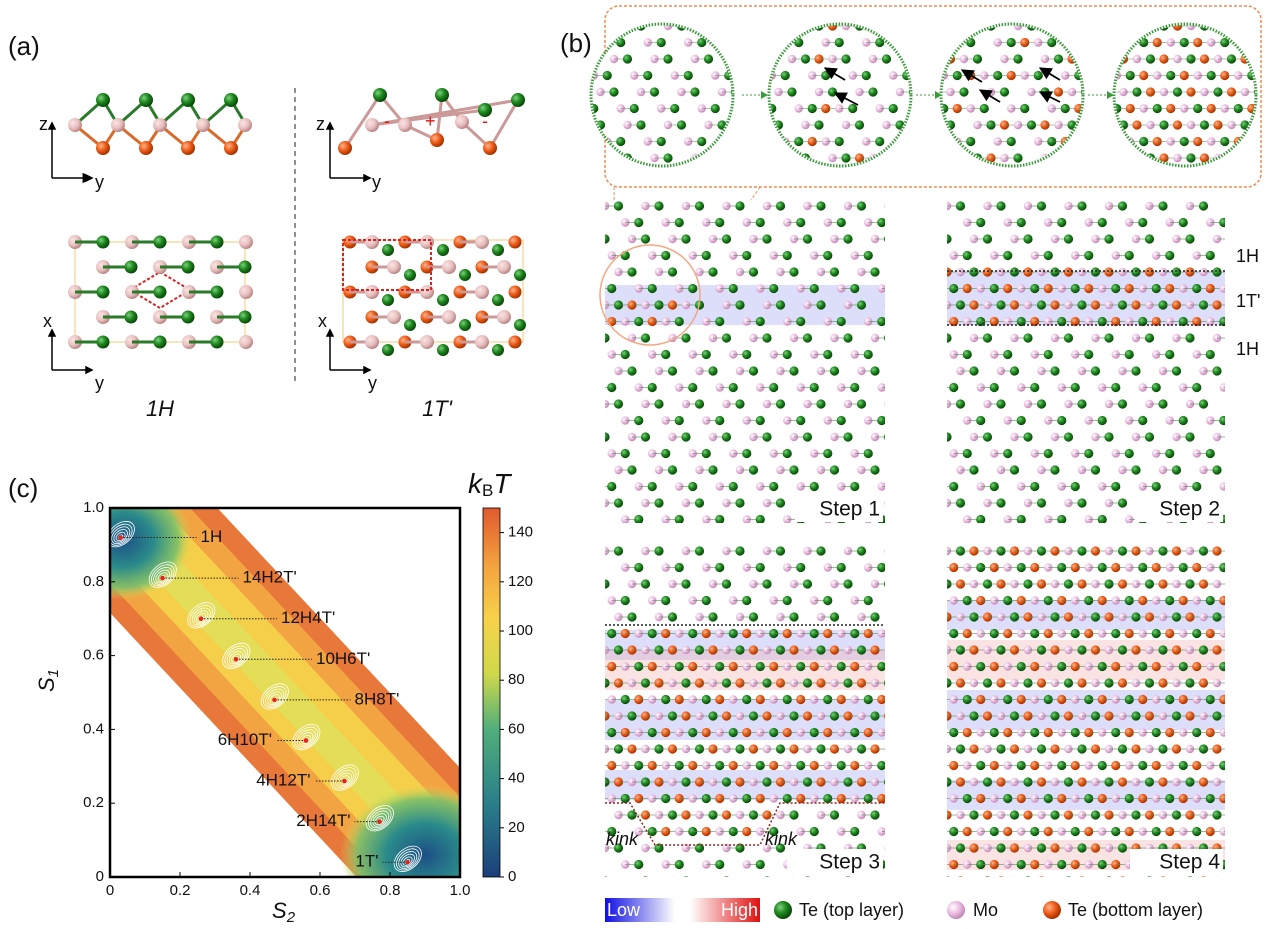 This screenshot has width=1269, height=929. Describe the element at coordinates (1189, 509) in the screenshot. I see `step-label: Step 2` at that location.